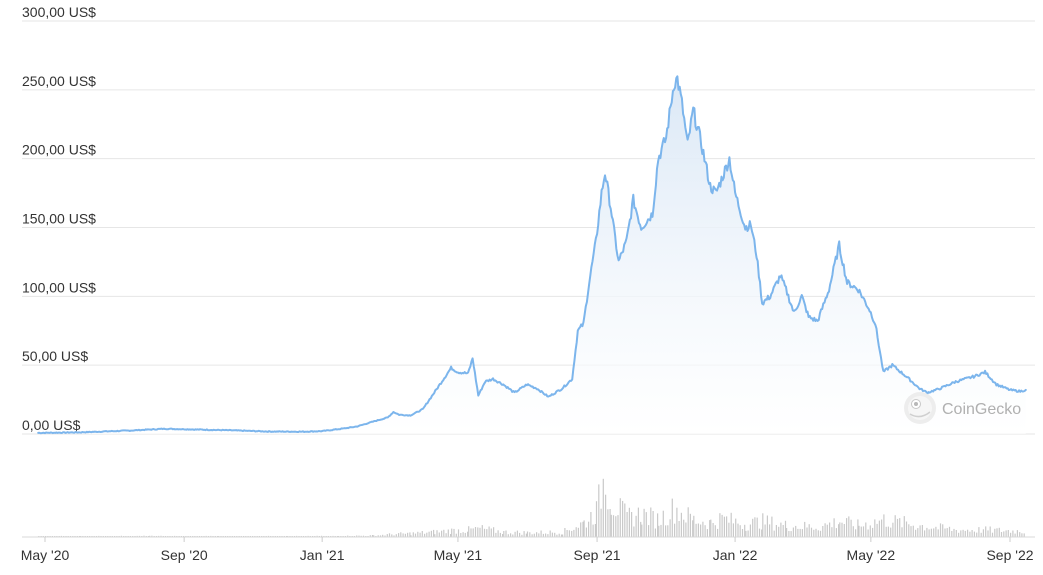 Image resolution: width=1043 pixels, height=575 pixels. I want to click on x-tick-label: Sep '22, so click(1009, 555).